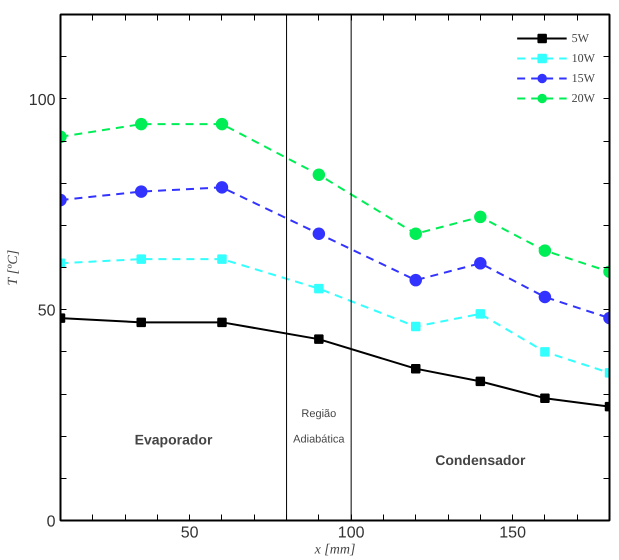  What do you see at coordinates (581, 38) in the screenshot?
I see `legend-label: 5W` at bounding box center [581, 38].